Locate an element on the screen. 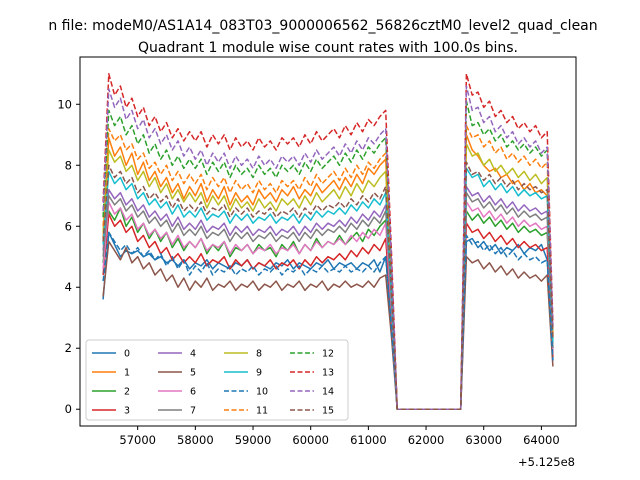 Image resolution: width=640 pixels, height=480 pixels. legend-label-4: 4 is located at coordinates (193, 354).